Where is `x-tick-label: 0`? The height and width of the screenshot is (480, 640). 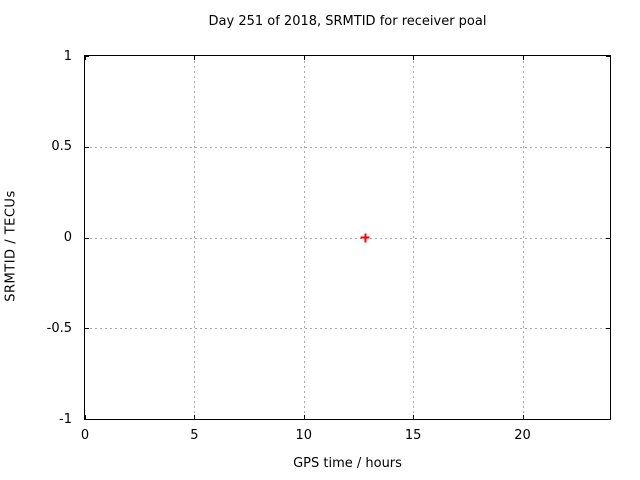 x-tick-label: 0 is located at coordinates (85, 435).